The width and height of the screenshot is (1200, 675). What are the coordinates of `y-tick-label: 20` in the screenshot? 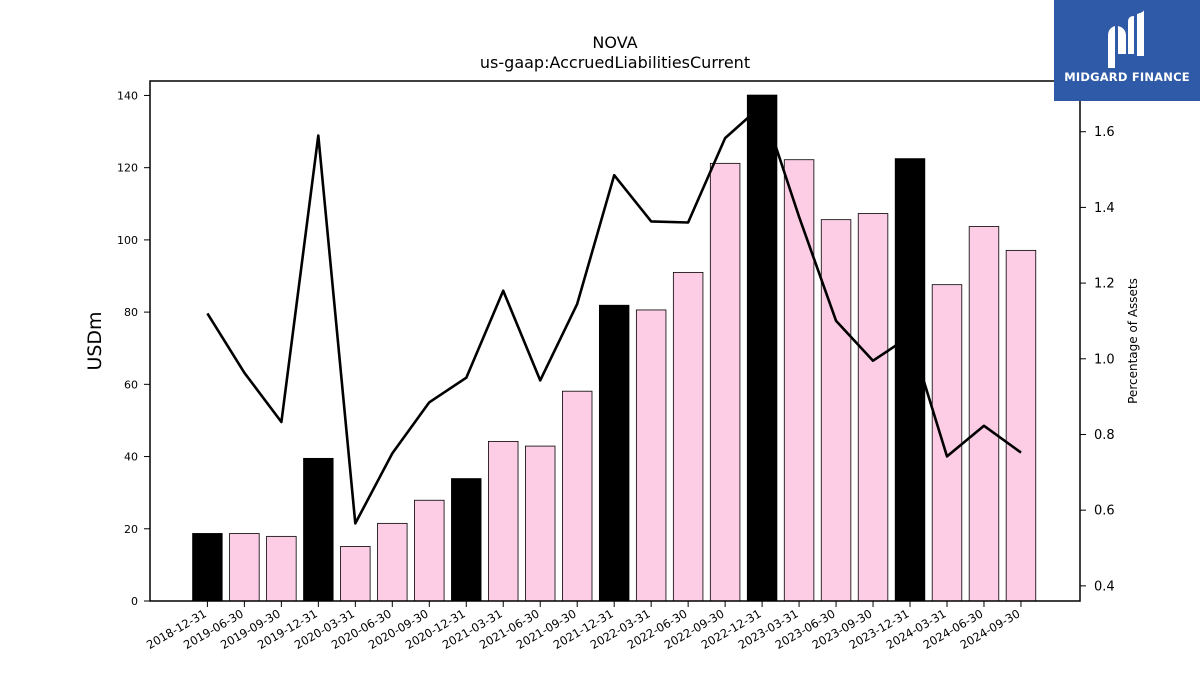 It's located at (131, 529).